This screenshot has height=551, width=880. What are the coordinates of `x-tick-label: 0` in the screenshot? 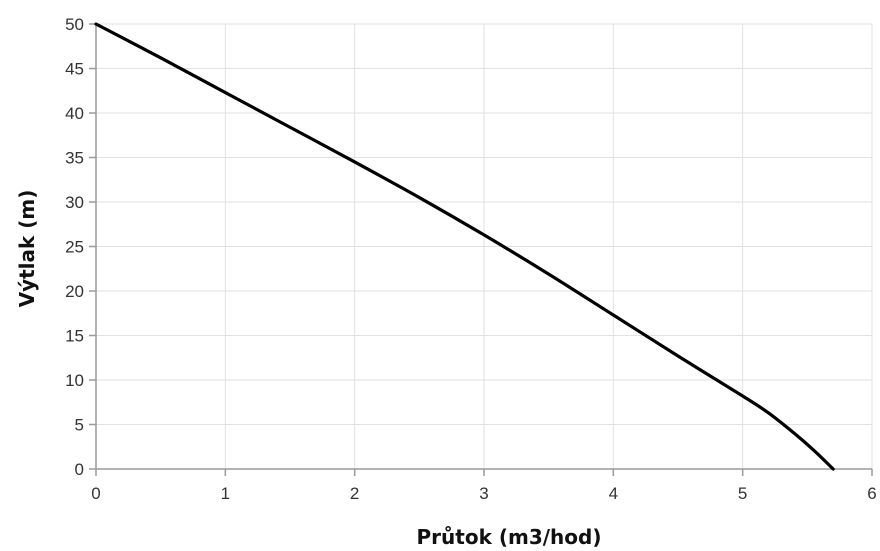 It's located at (95, 493).